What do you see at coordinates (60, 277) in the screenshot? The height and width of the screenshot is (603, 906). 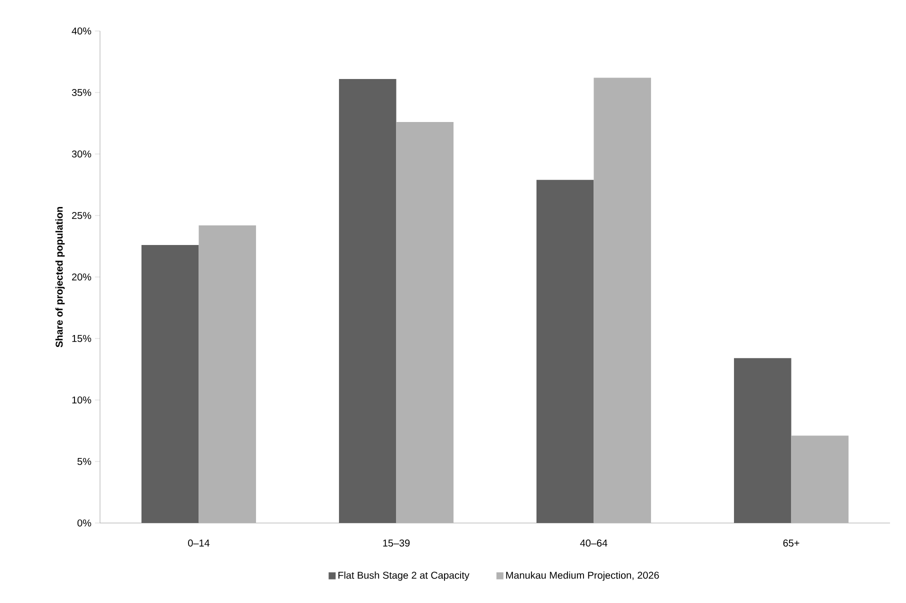 I see `y-axis-title: Share of projected population` at bounding box center [60, 277].